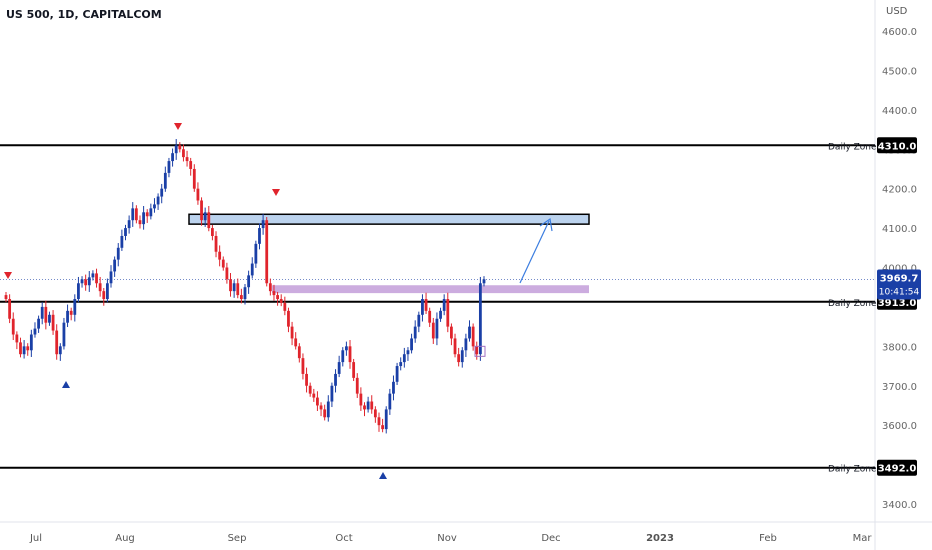 The height and width of the screenshot is (550, 932). Describe the element at coordinates (863, 538) in the screenshot. I see `x-tick-label: Mar` at that location.